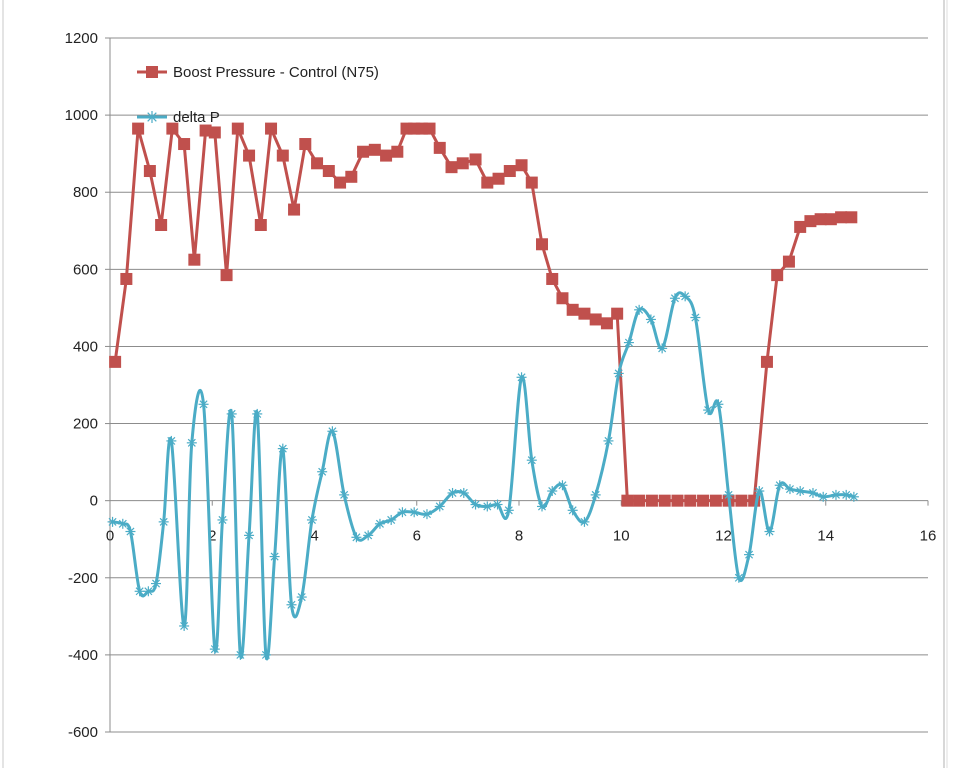  I want to click on x-tick-label: 2, so click(212, 536).